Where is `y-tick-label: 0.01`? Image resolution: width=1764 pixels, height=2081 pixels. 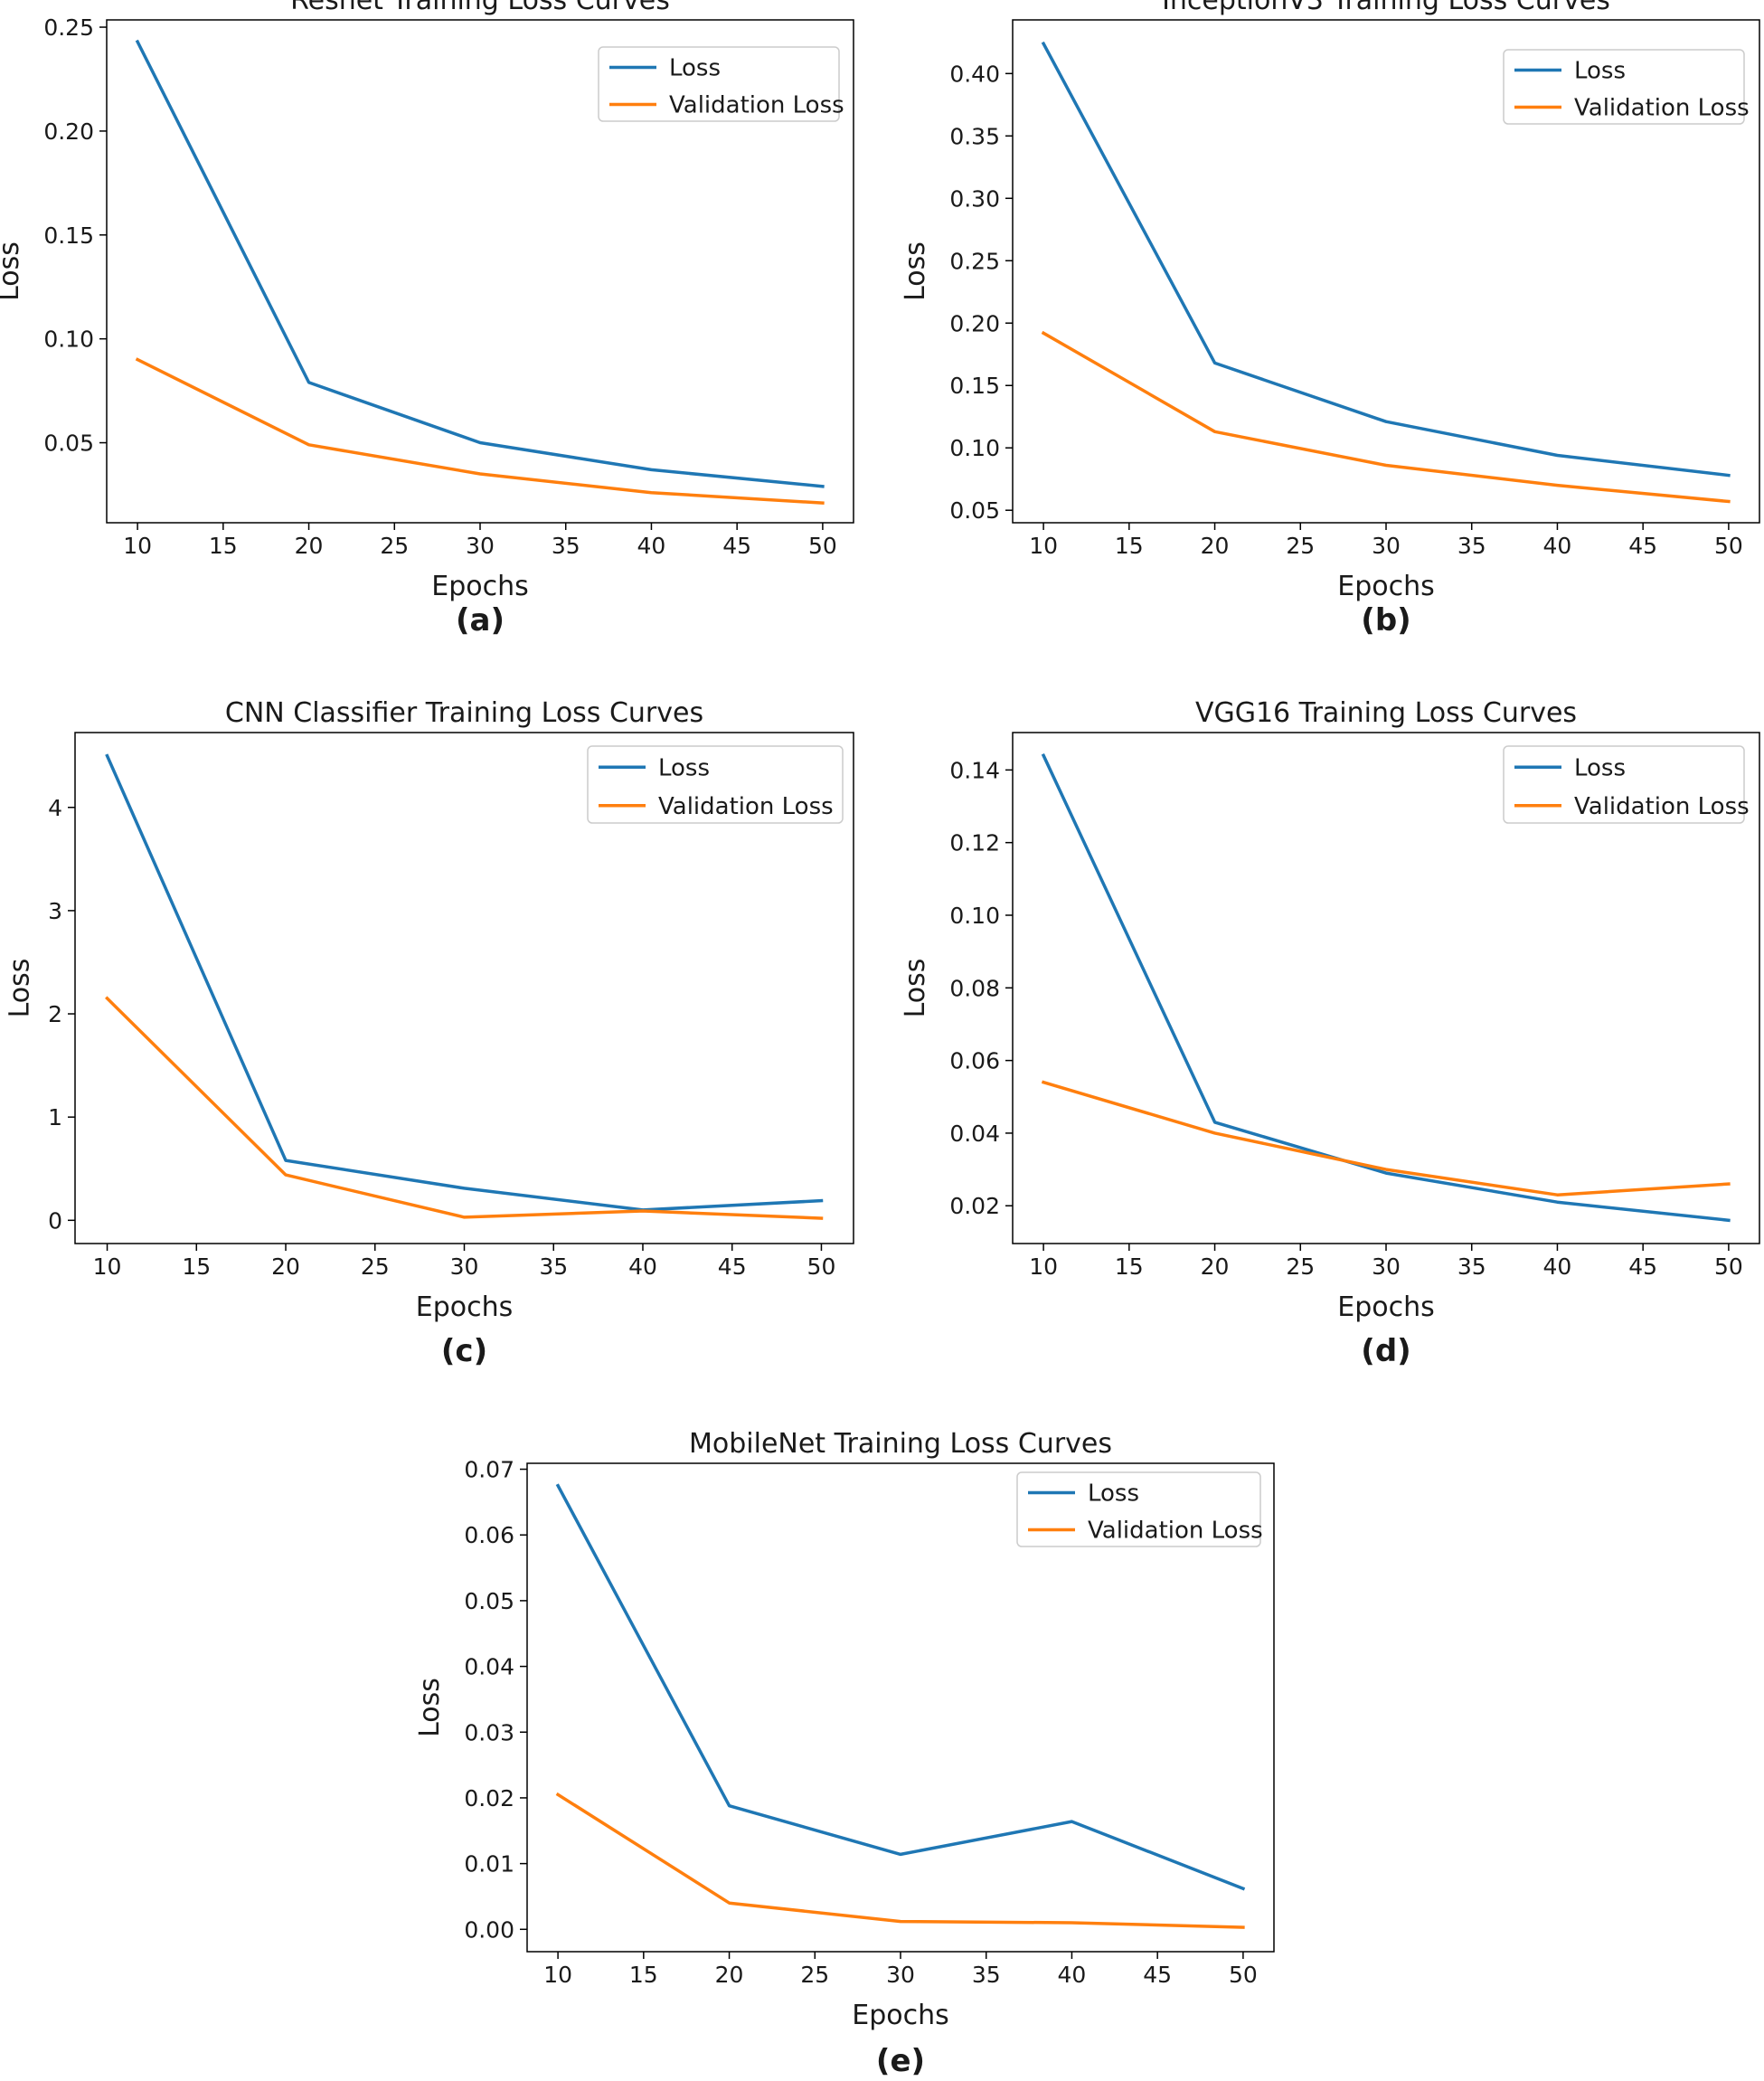
y-tick-label: 0.01 is located at coordinates (489, 1864).